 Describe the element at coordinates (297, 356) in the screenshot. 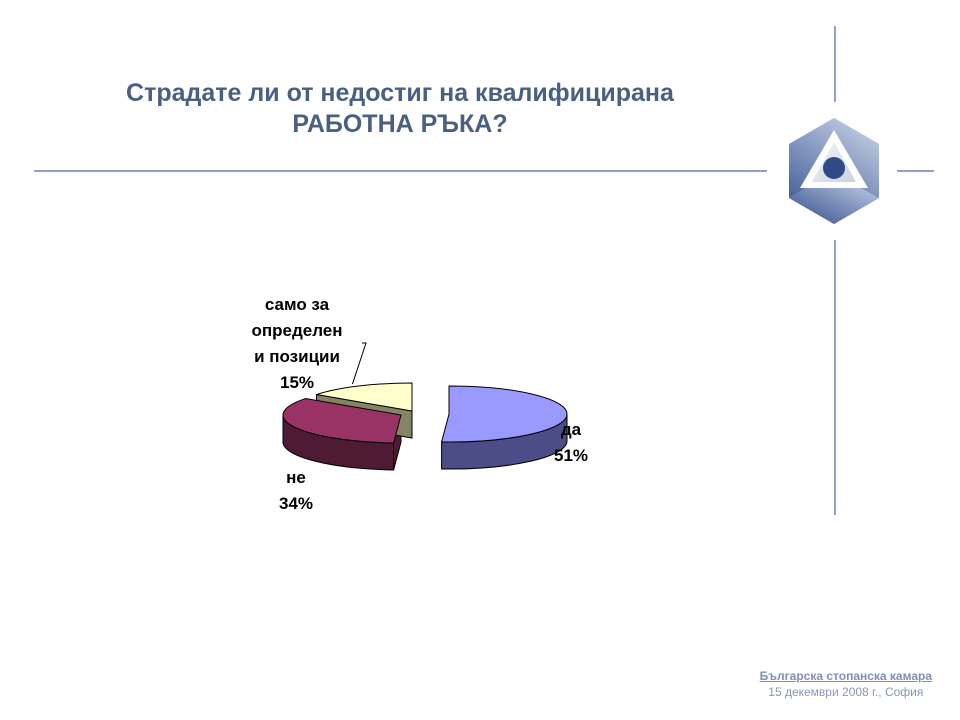

I see `pie-label-2-line-2: и позиции` at that location.